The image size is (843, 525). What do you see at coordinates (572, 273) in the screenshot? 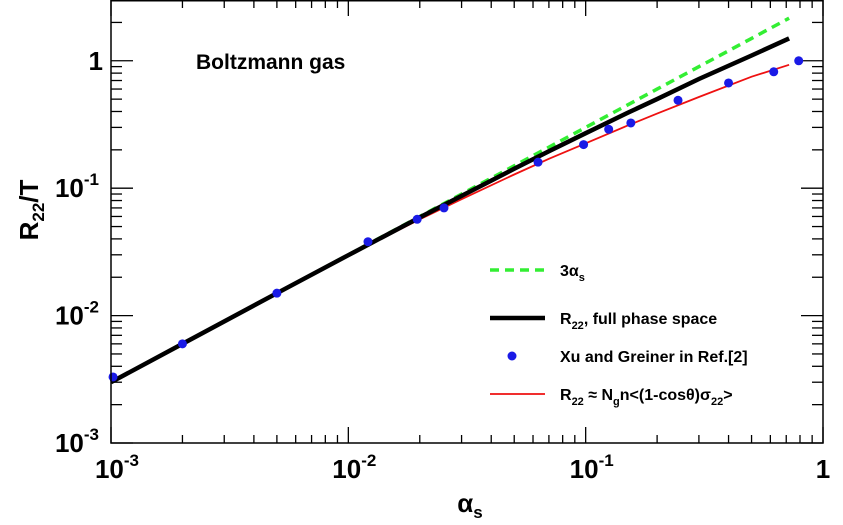
I see `legend-entry: 3αs` at bounding box center [572, 273].